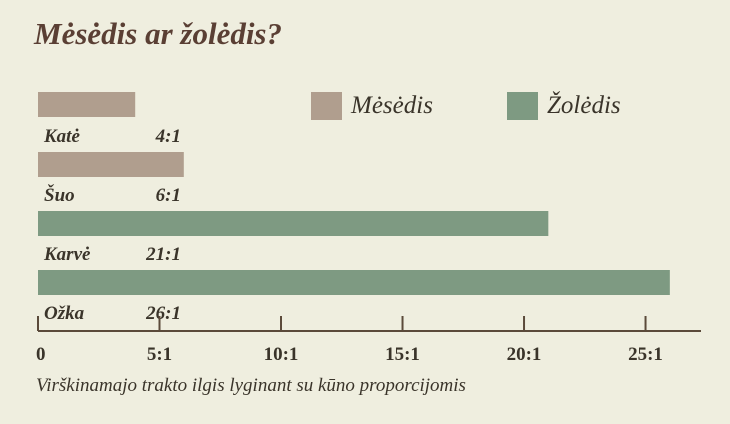 The height and width of the screenshot is (424, 730). I want to click on category-label-0: Katė, so click(61, 136).